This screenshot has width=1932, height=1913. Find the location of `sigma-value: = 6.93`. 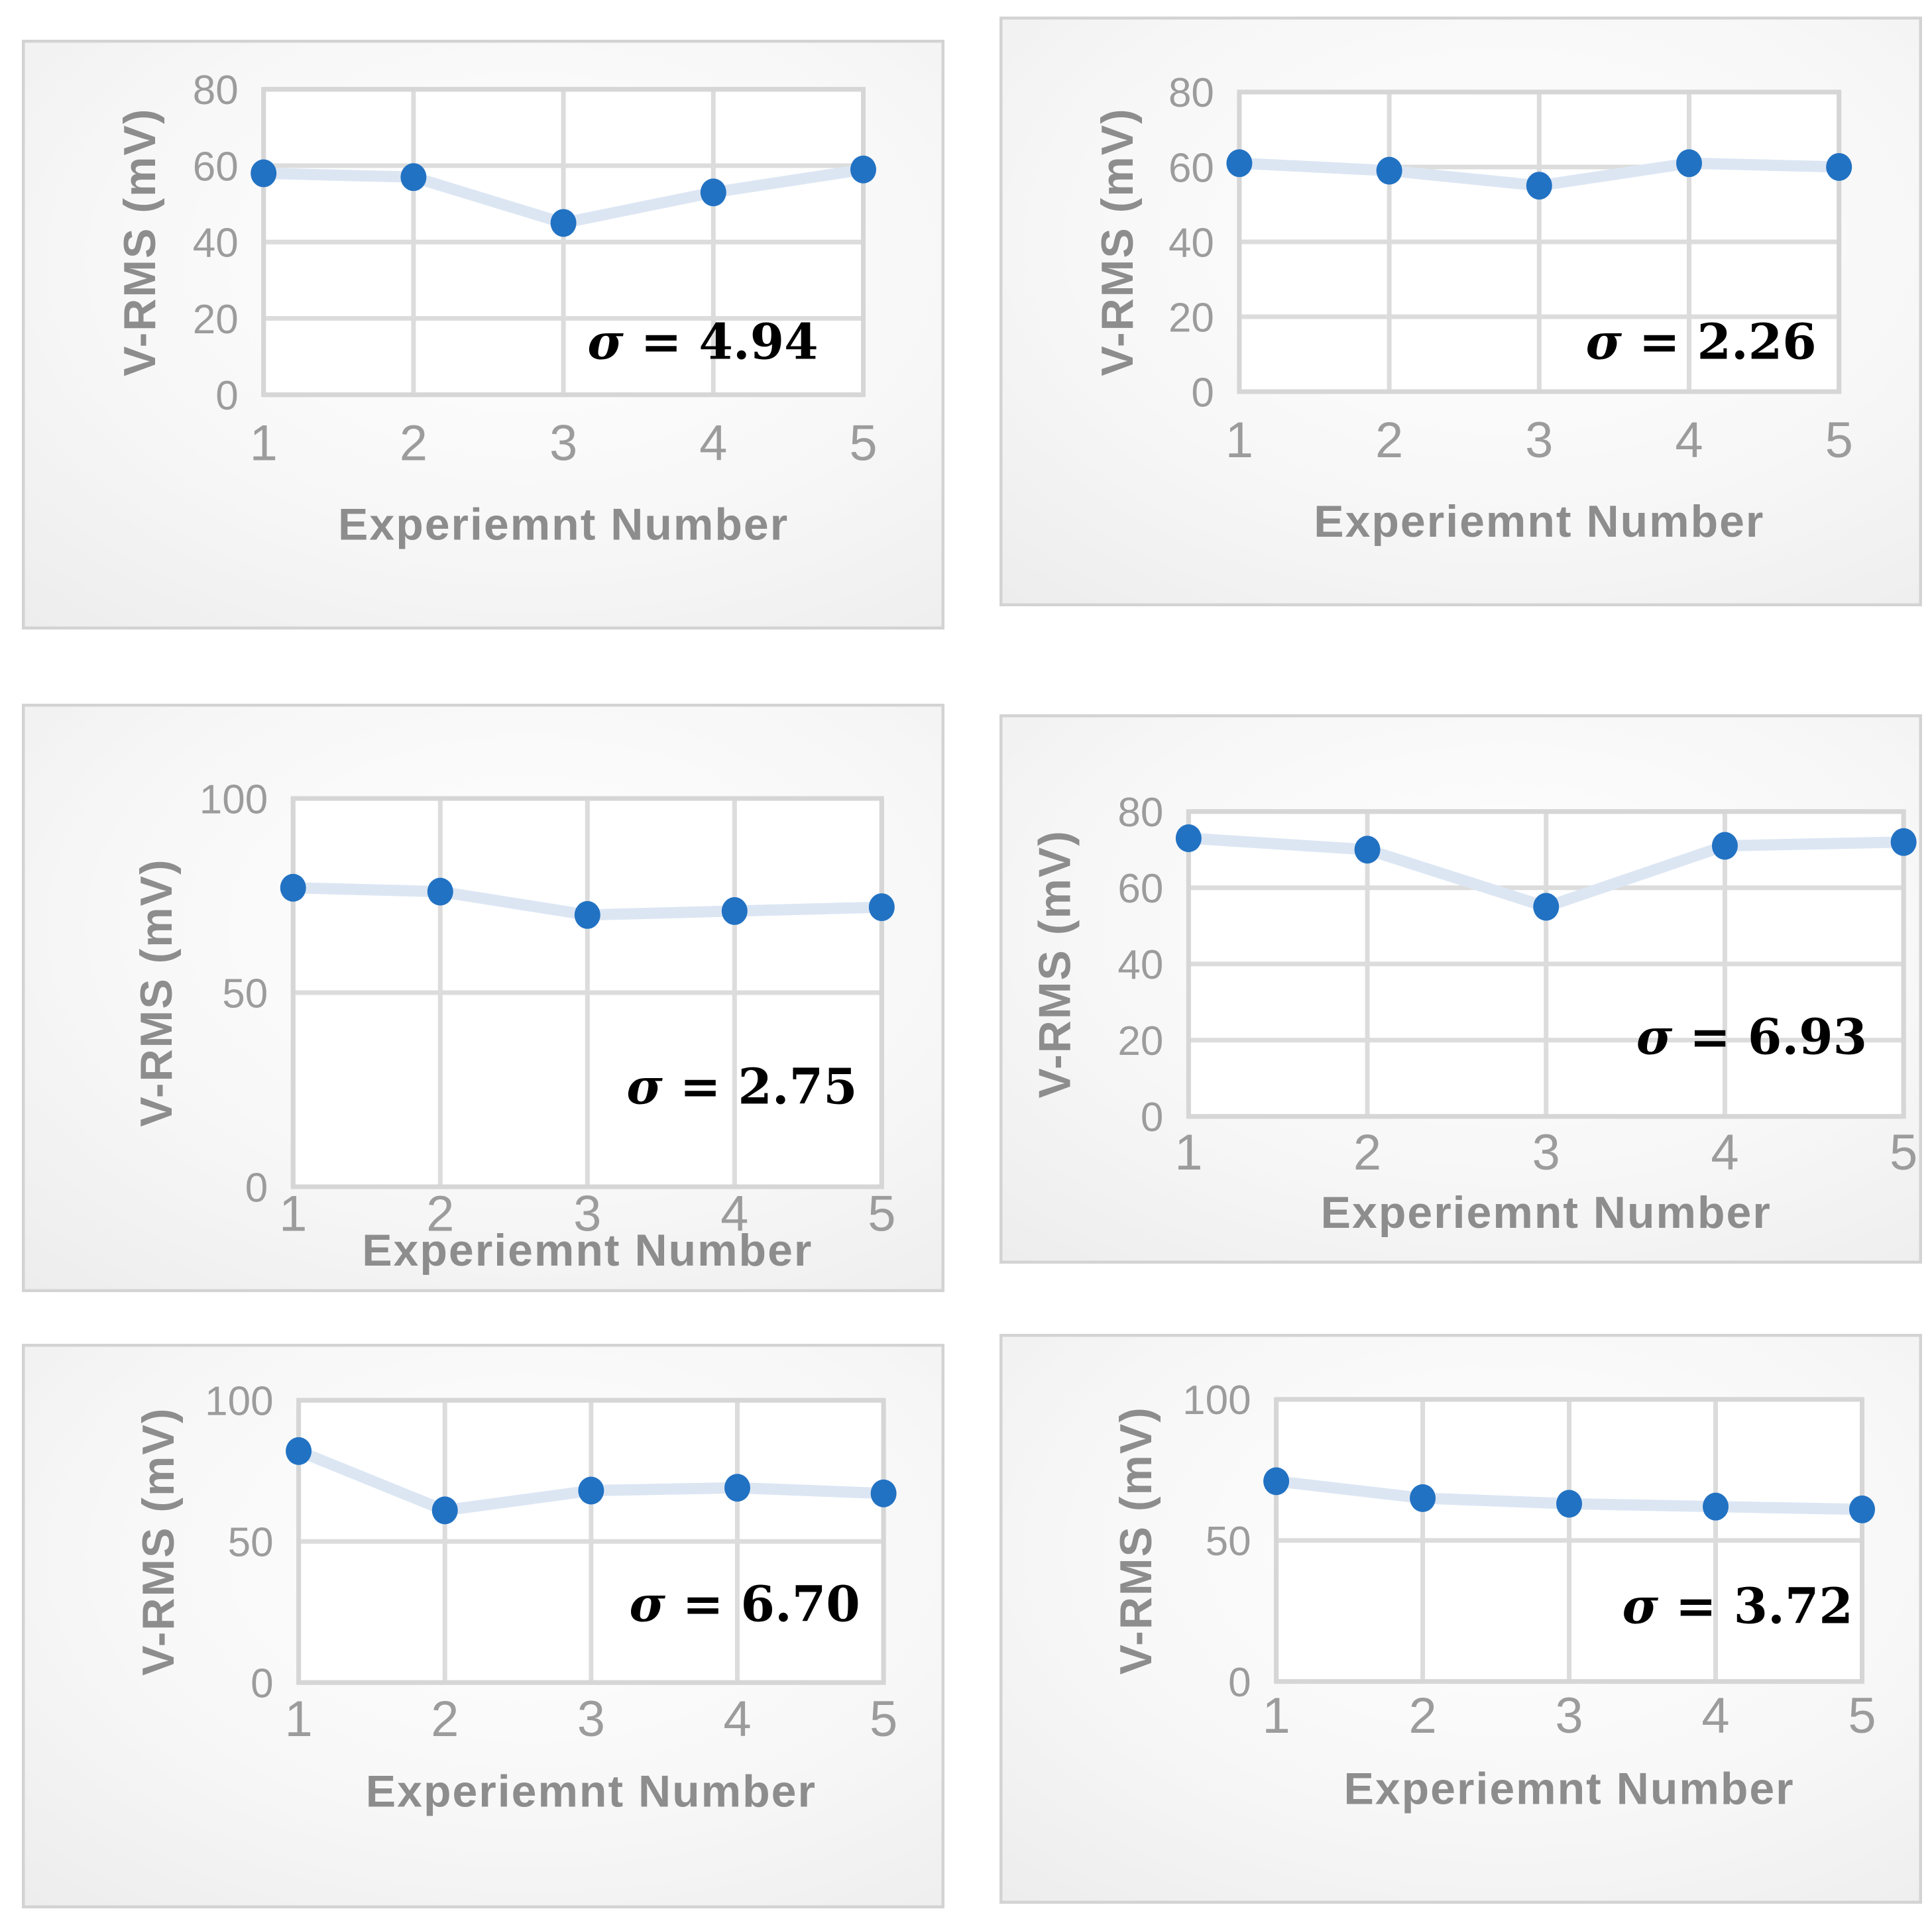

sigma-value: = 6.93 is located at coordinates (1769, 1037).